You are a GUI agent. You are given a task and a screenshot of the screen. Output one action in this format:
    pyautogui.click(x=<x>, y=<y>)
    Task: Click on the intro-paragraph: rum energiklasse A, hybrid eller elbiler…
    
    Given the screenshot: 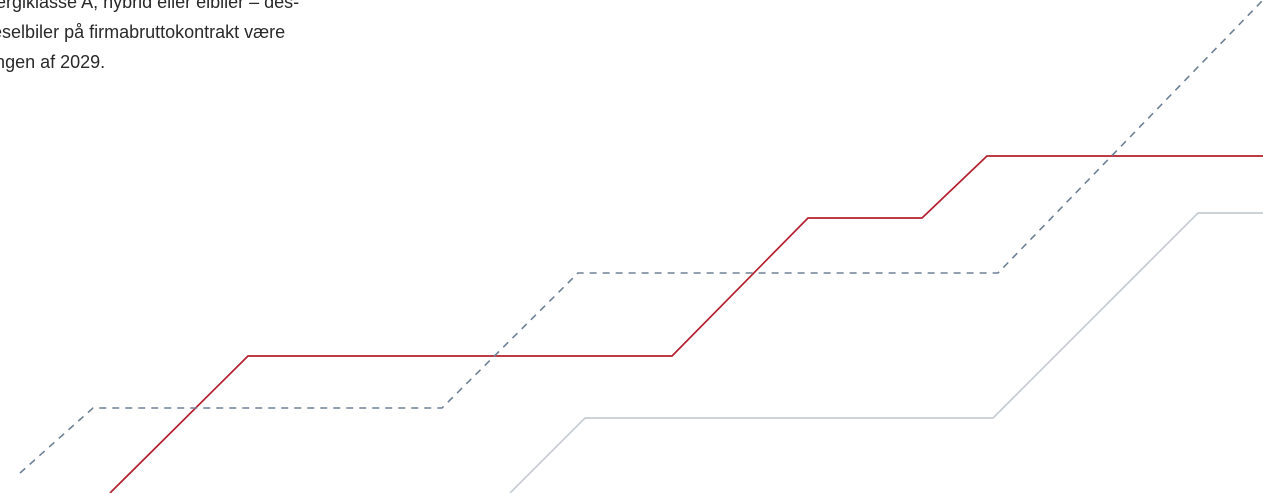 What is the action you would take?
    pyautogui.click(x=230, y=38)
    